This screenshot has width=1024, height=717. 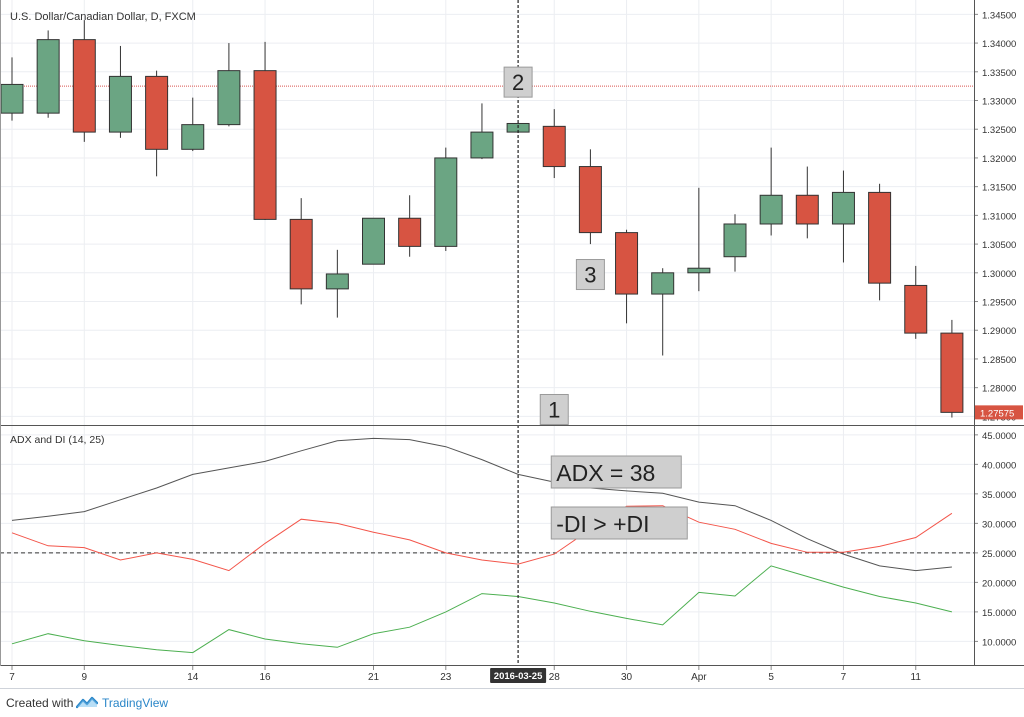 What do you see at coordinates (999, 583) in the screenshot?
I see `indicator-tick-label: 20.0000` at bounding box center [999, 583].